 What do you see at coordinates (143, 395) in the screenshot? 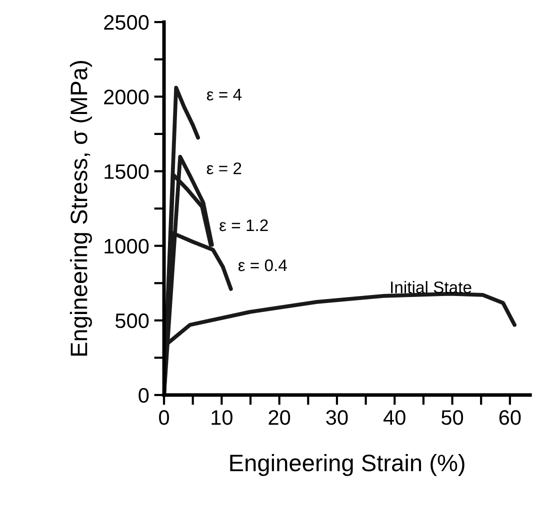
I see `y-tick-label: 0` at bounding box center [143, 395].